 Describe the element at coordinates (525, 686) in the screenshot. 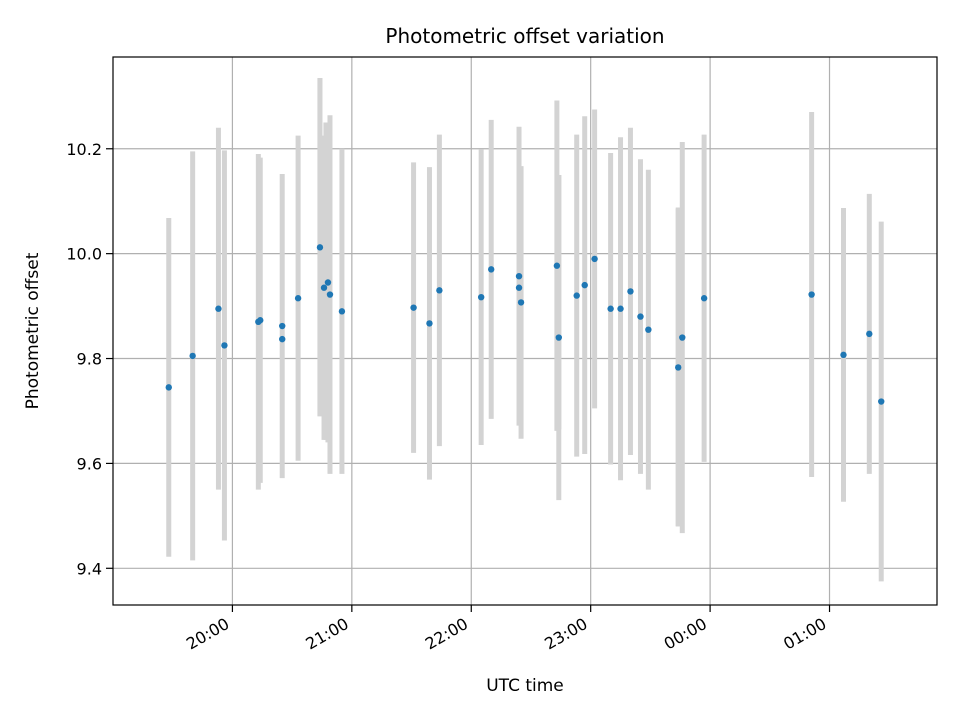

I see `x-axis-label: UTC time` at that location.